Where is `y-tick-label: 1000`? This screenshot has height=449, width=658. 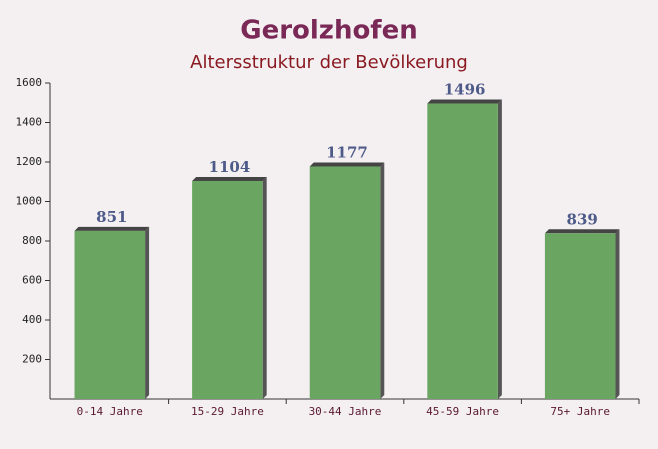 y-tick-label: 1000 is located at coordinates (29, 201).